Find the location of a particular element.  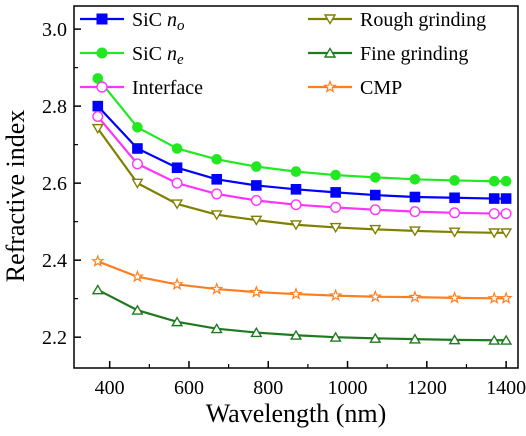

y-tick-label: 2.4 is located at coordinates (54, 261).